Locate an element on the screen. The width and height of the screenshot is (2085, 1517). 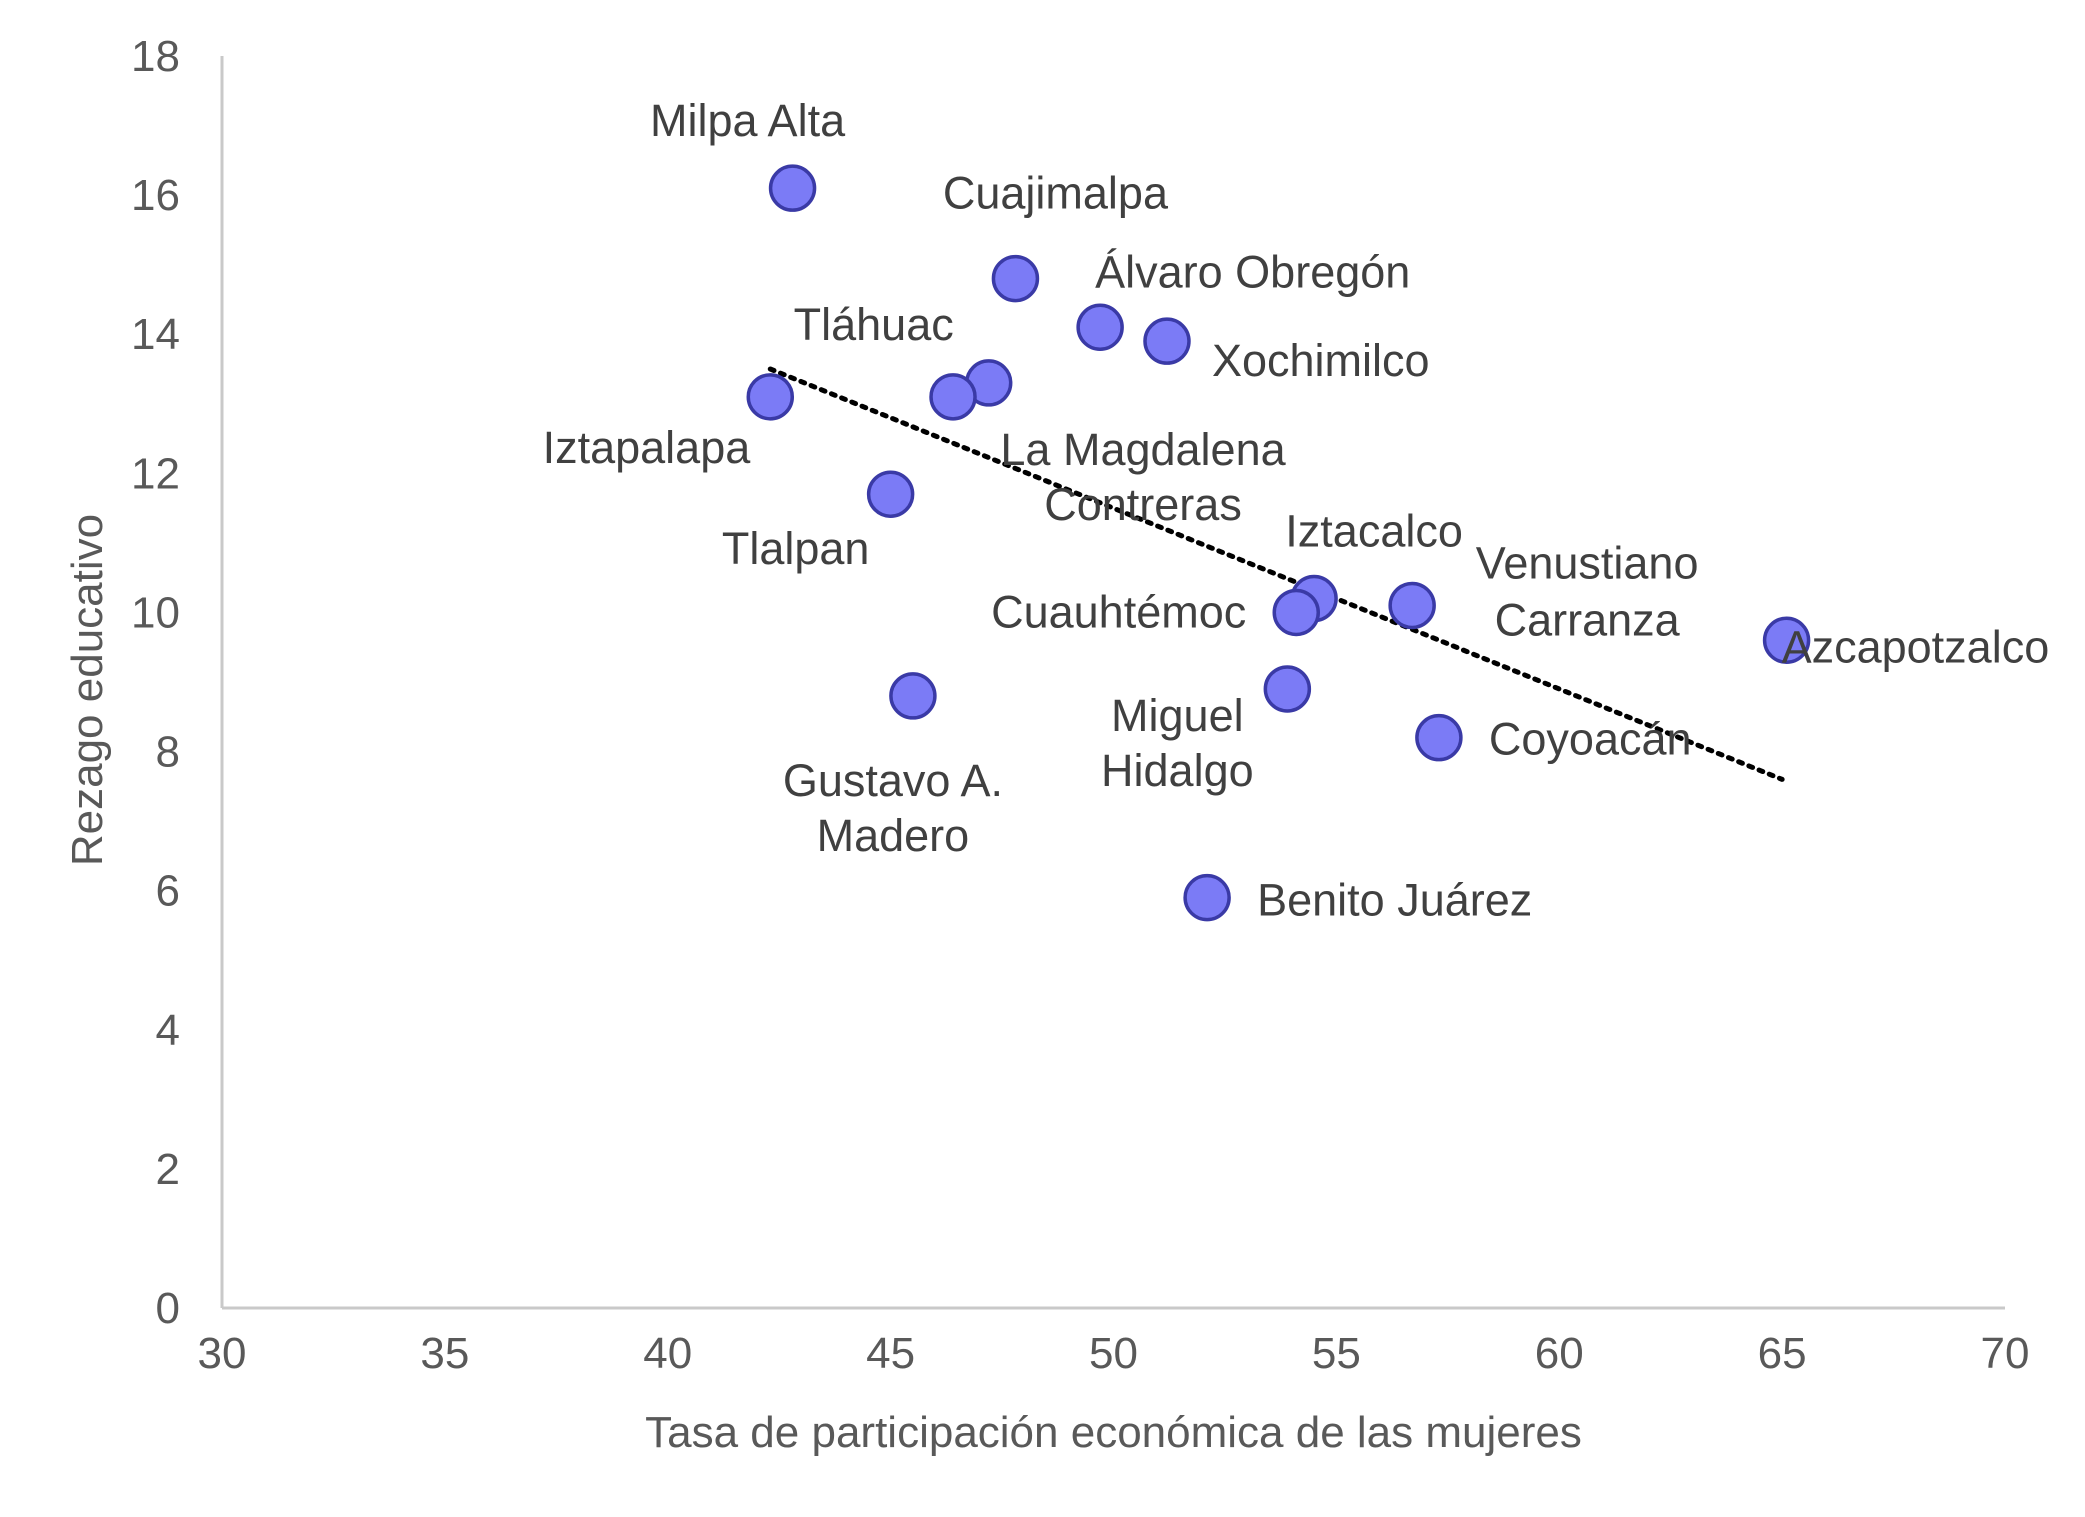
data-label: Venustiano Carranza is located at coordinates (1587, 591).